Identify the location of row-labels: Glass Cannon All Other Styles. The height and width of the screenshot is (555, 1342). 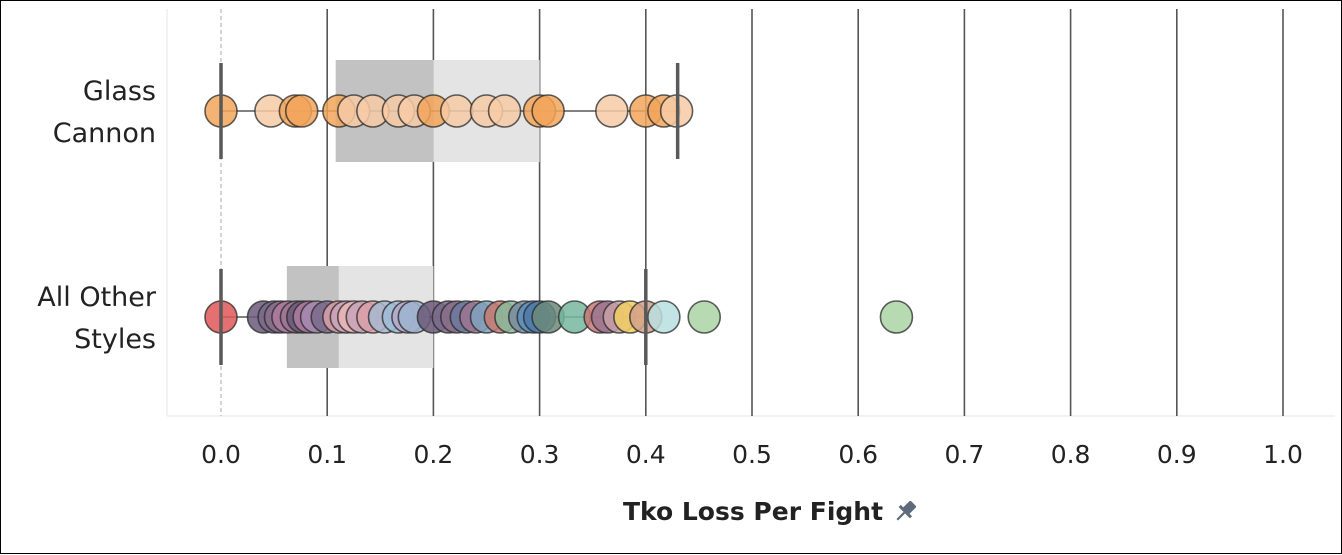
(97, 215).